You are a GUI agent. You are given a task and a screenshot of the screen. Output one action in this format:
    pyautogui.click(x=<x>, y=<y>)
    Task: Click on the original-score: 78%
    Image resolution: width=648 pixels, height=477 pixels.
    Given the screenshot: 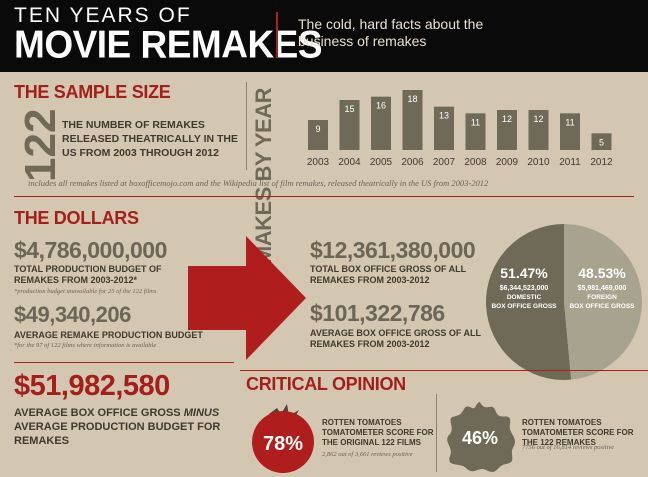 What is the action you would take?
    pyautogui.click(x=283, y=444)
    